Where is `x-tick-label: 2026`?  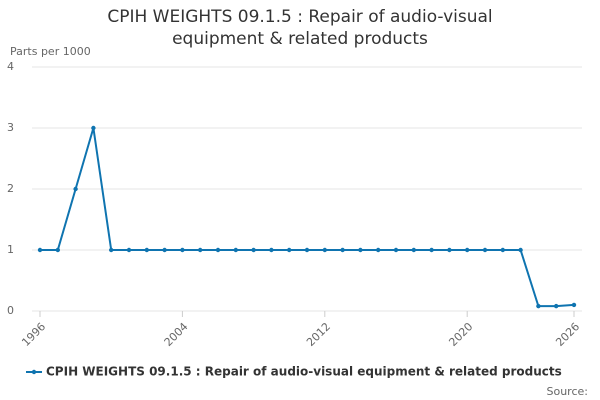 x-tick-label: 2026 is located at coordinates (567, 334).